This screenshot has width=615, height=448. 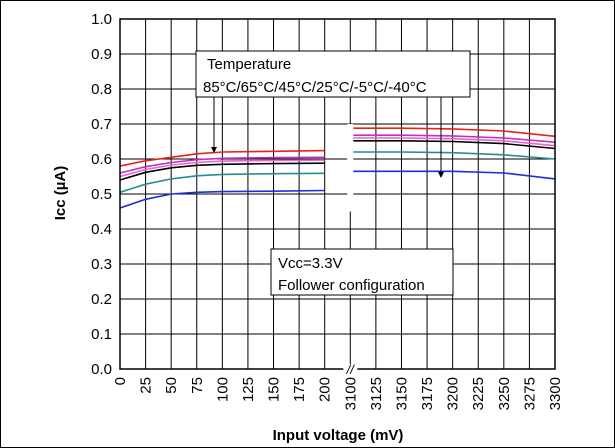 What do you see at coordinates (101, 19) in the screenshot?
I see `y-tick-label: 1.0` at bounding box center [101, 19].